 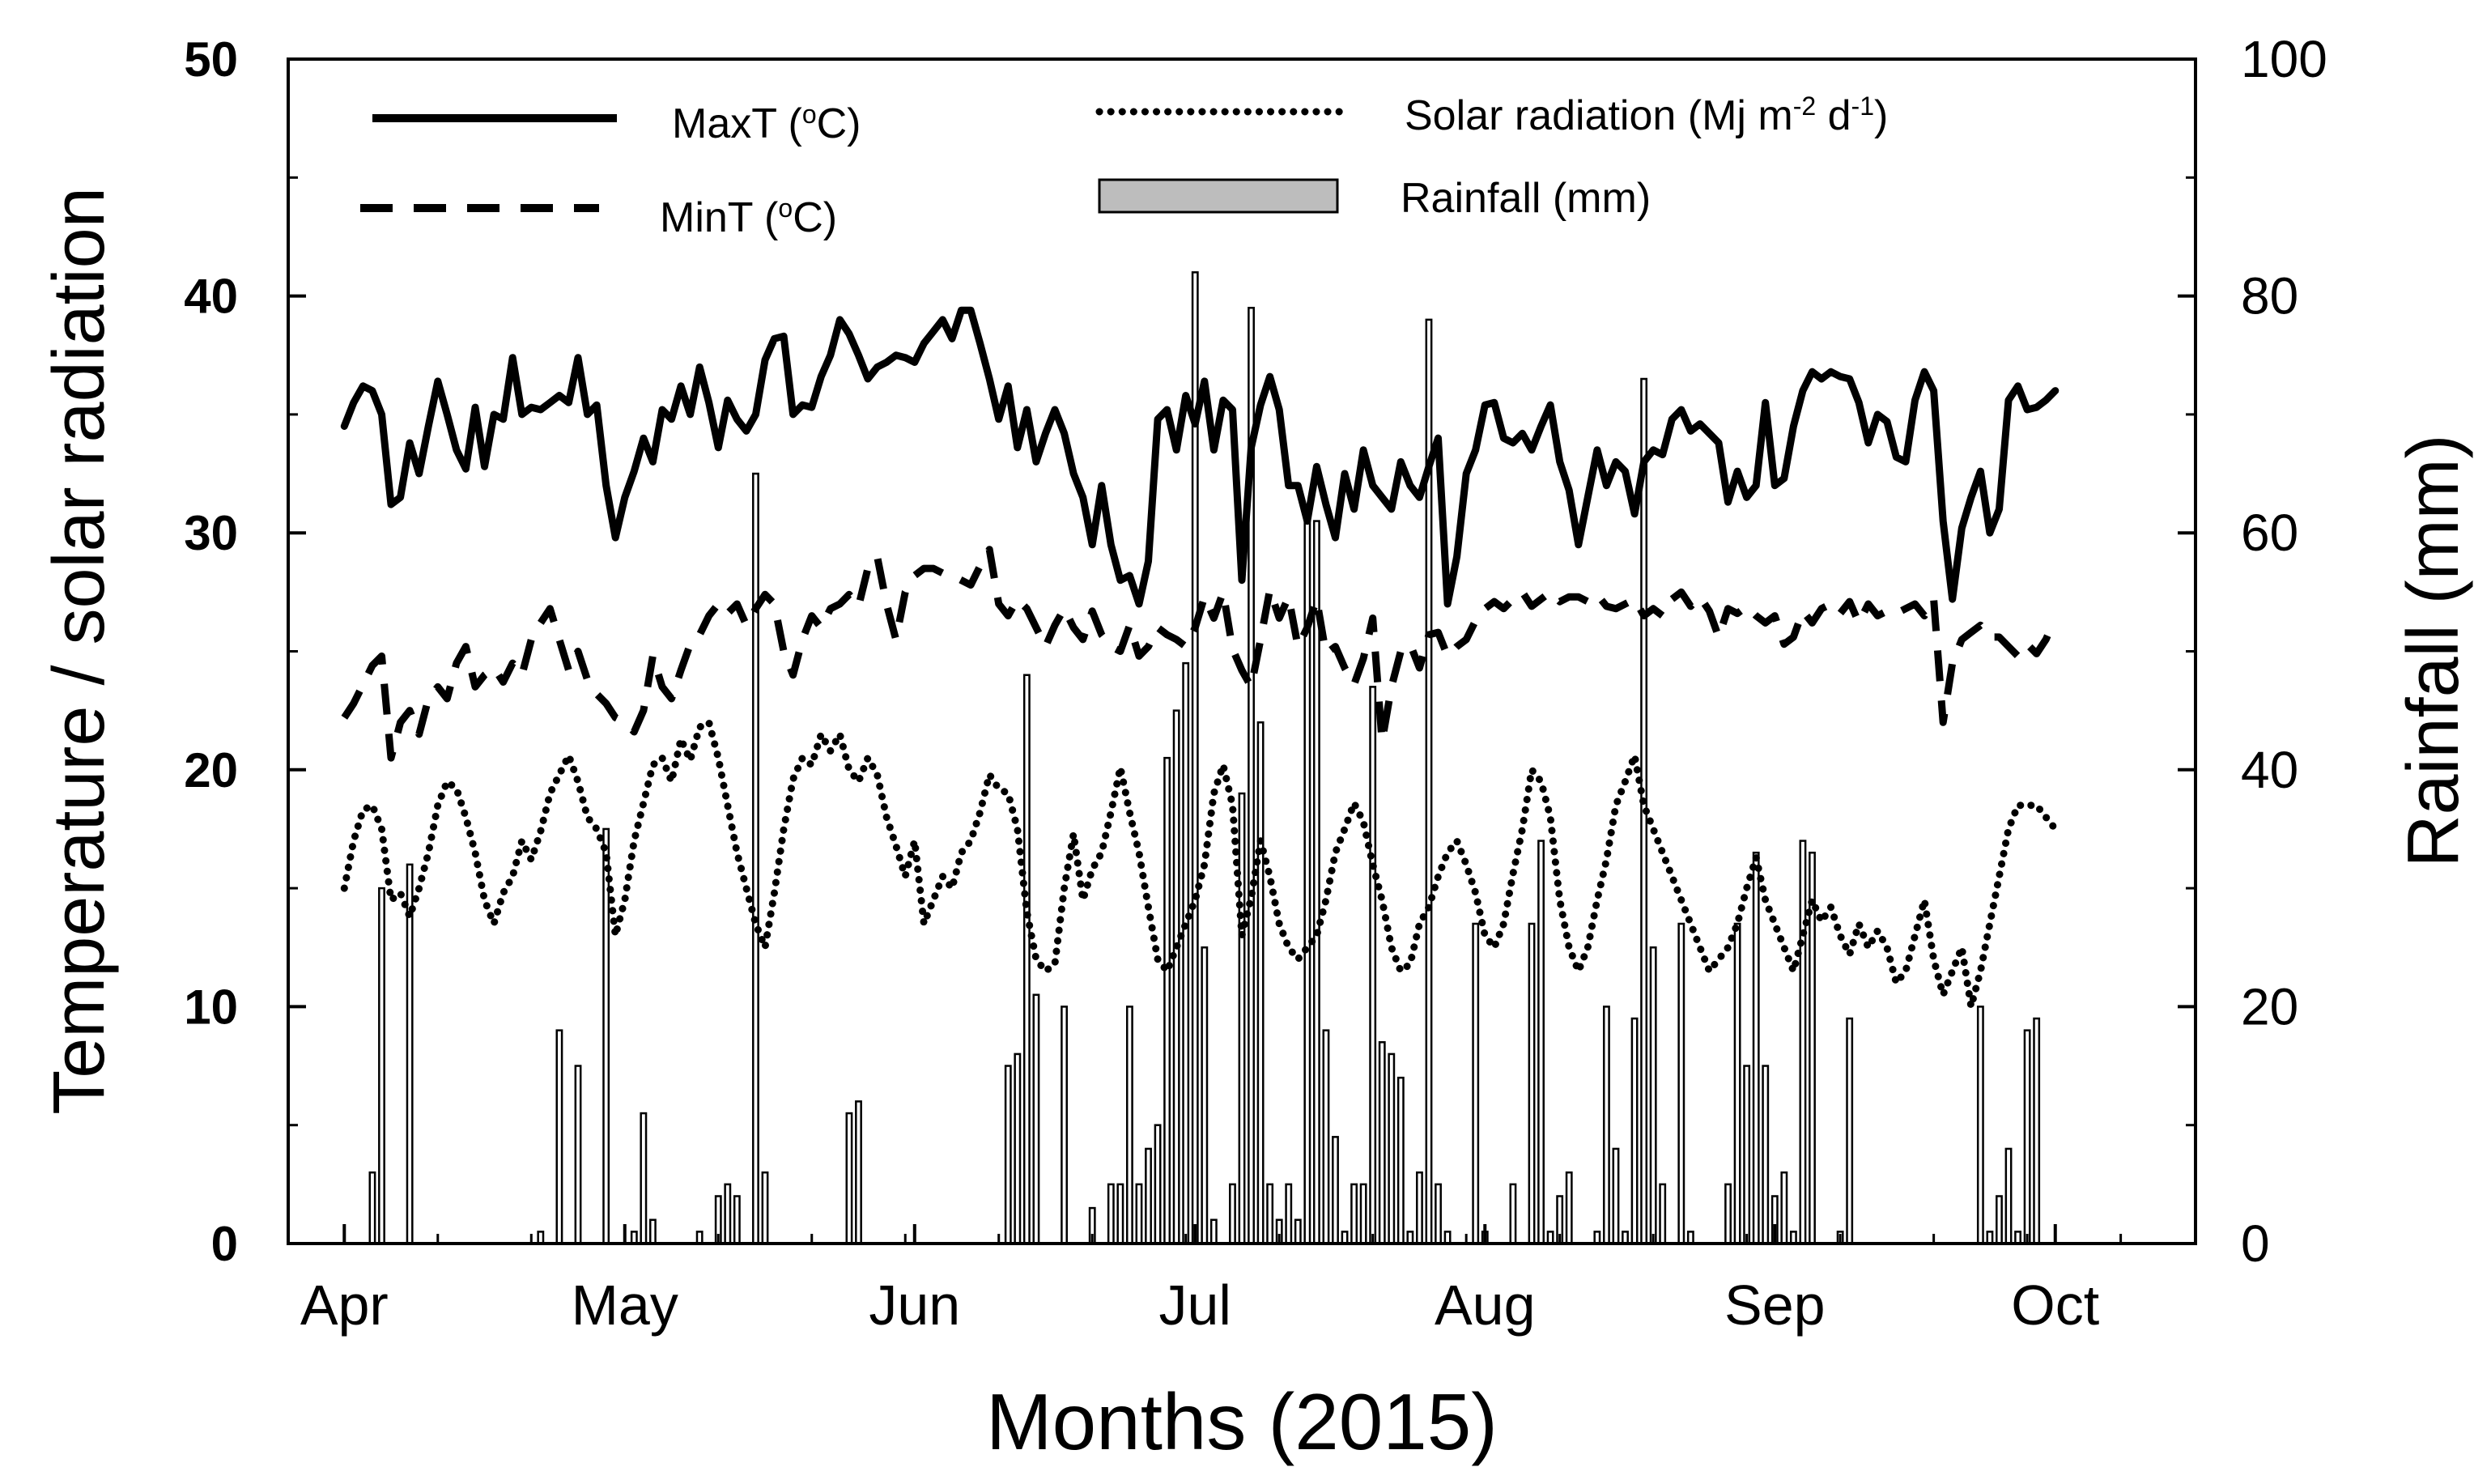 What do you see at coordinates (211, 533) in the screenshot?
I see `left-tick-label: 30` at bounding box center [211, 533].